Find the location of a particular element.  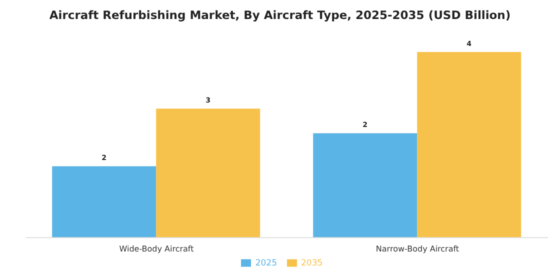

chart-title: Aircraft Refurbishing Market, By Aircraft Type, 2025-2035 (USD Billion) is located at coordinates (280, 15).